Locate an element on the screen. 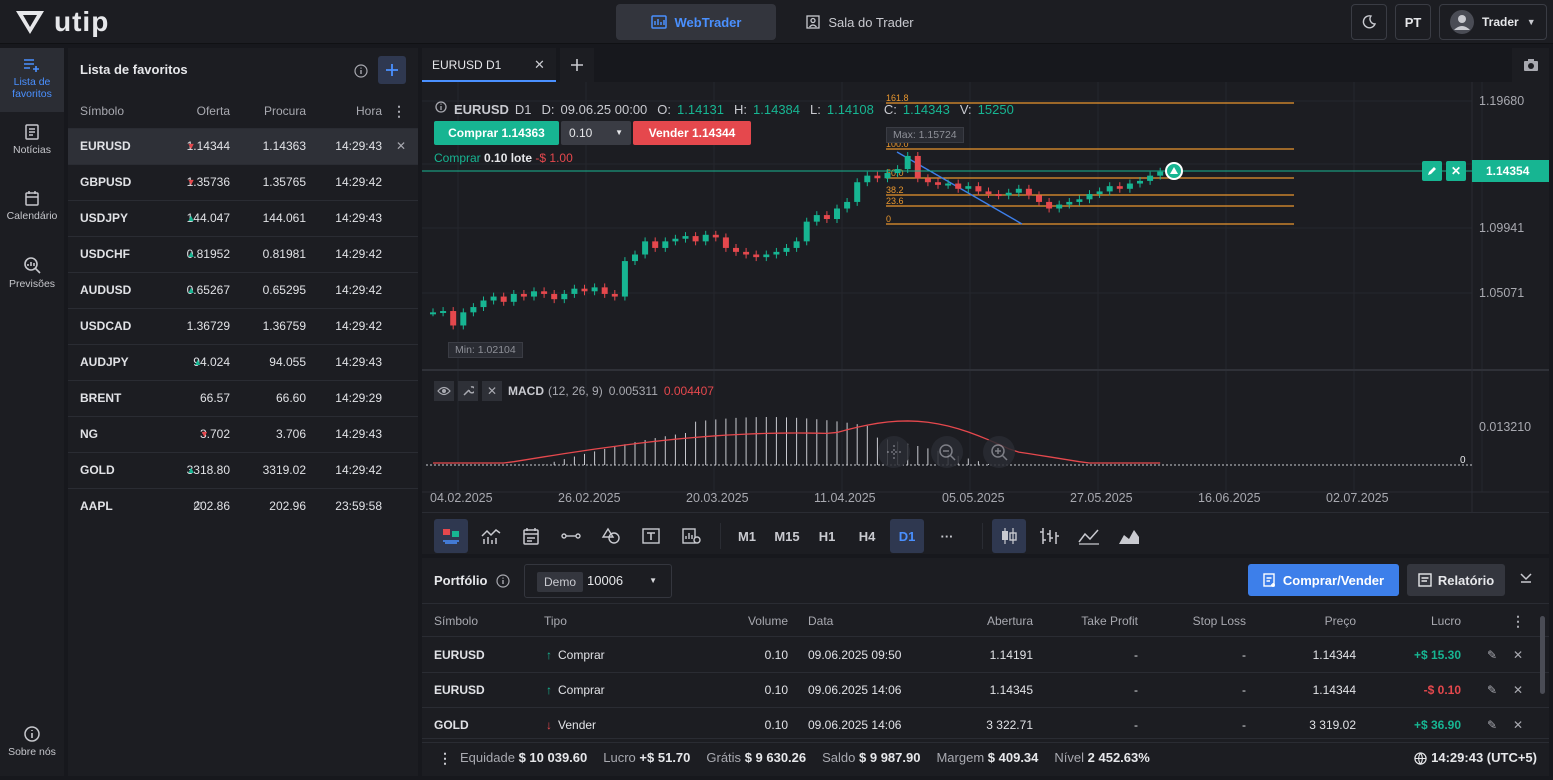 Image resolution: width=1553 pixels, height=780 pixels. candlestick-button is located at coordinates (1009, 536).